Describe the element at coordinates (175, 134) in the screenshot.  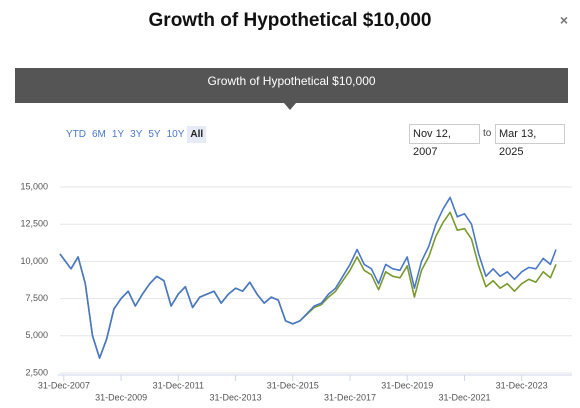
I see `range-button: 10Y` at that location.